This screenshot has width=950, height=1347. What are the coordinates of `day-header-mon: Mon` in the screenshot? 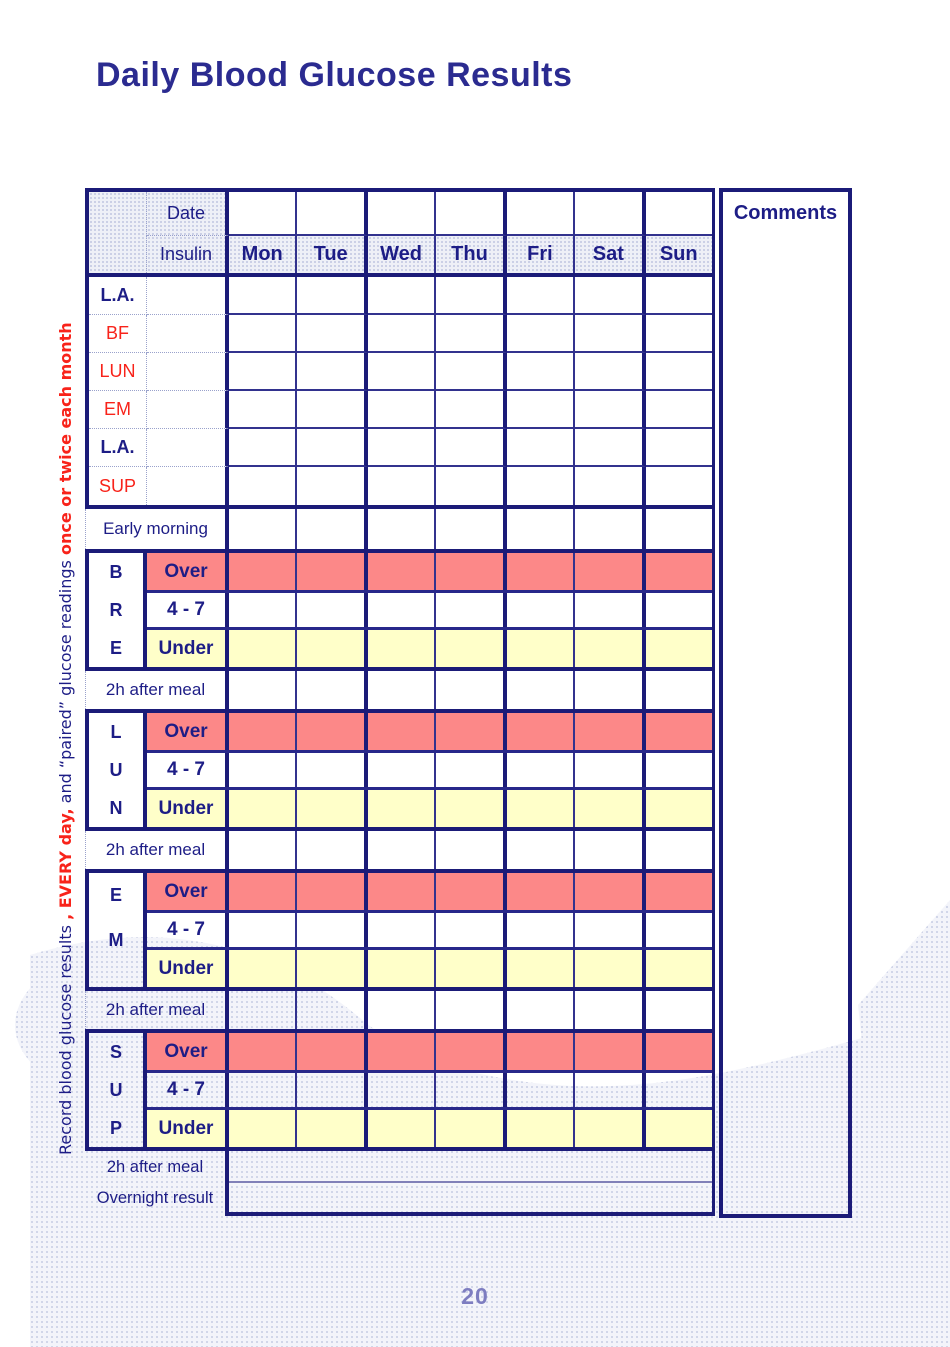 It's located at (263, 254).